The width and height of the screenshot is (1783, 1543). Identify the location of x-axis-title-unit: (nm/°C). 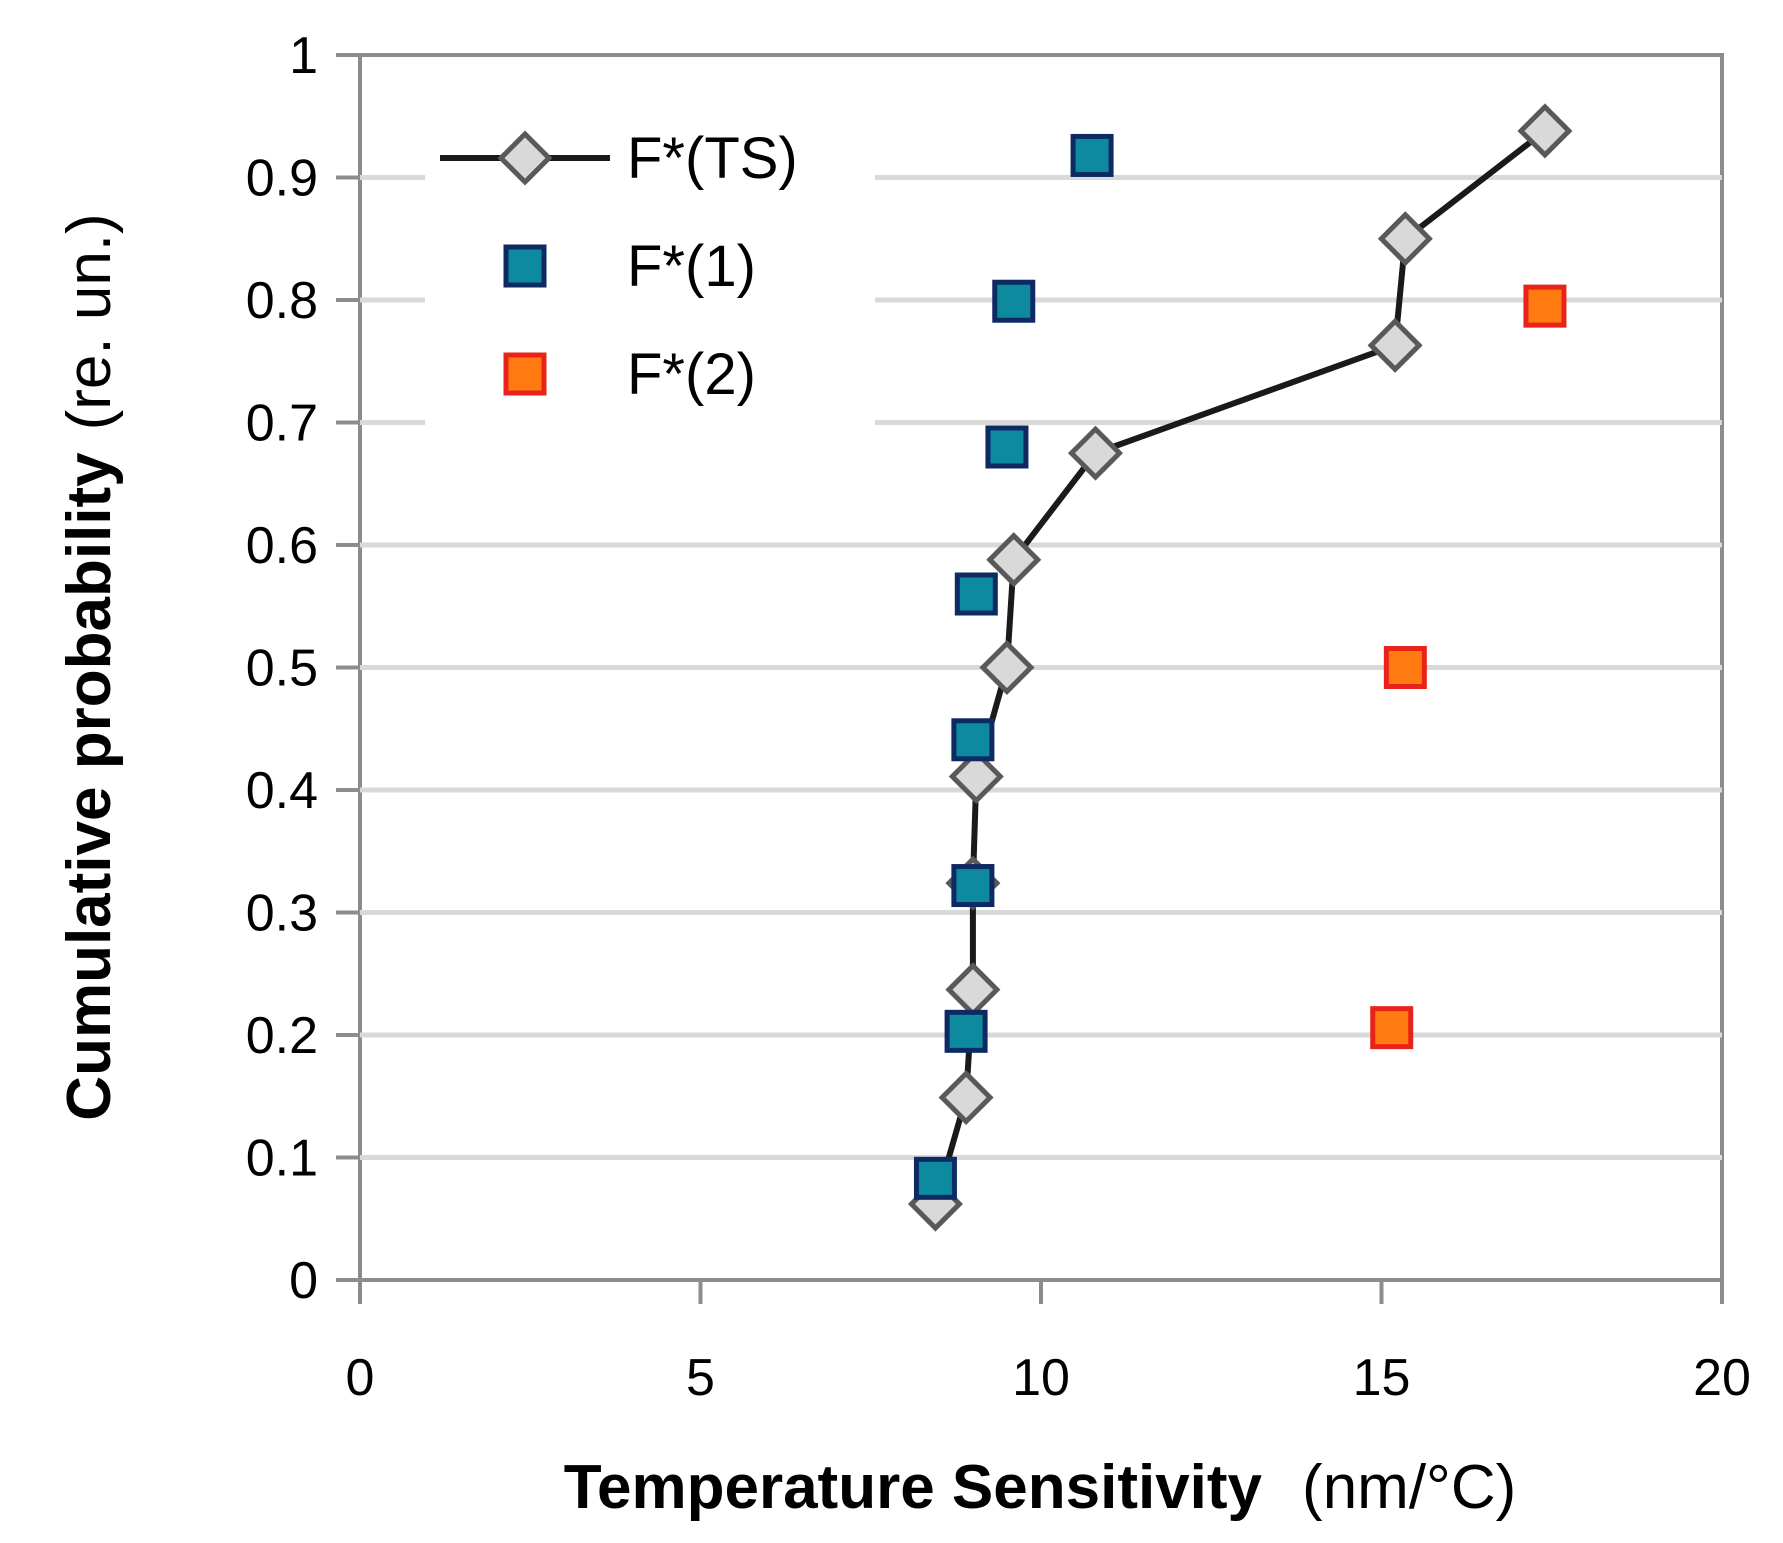
(1409, 1487).